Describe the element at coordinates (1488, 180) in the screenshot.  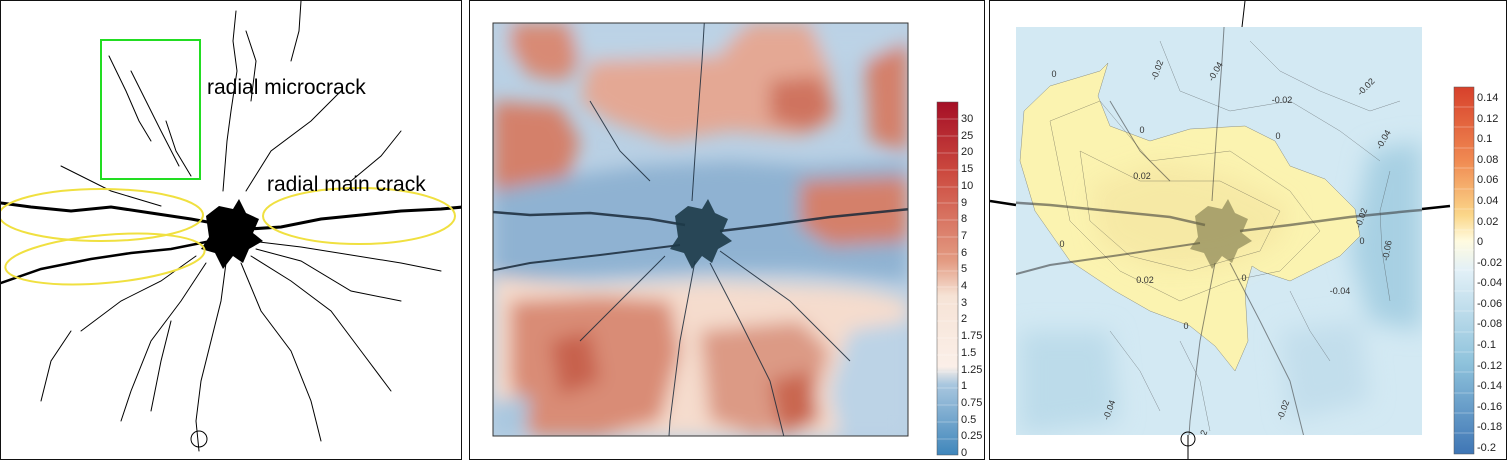
I see `colorbar-tick-label: 0.06` at that location.